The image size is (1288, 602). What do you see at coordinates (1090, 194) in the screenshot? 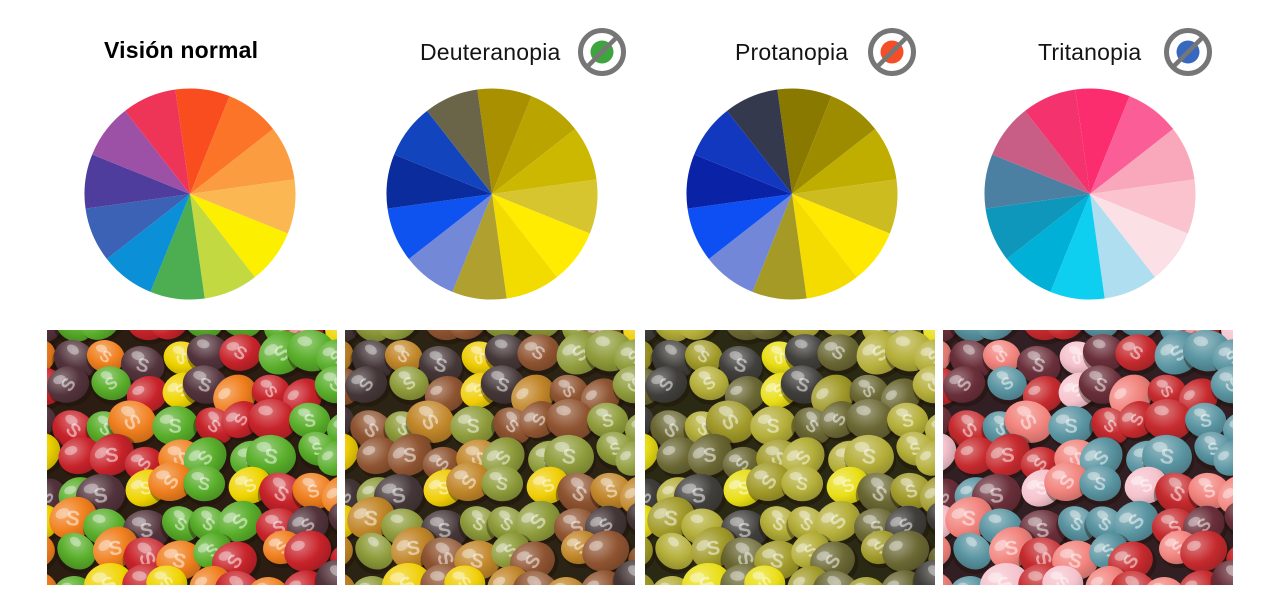
I see `color-wheel-tritanopia` at bounding box center [1090, 194].